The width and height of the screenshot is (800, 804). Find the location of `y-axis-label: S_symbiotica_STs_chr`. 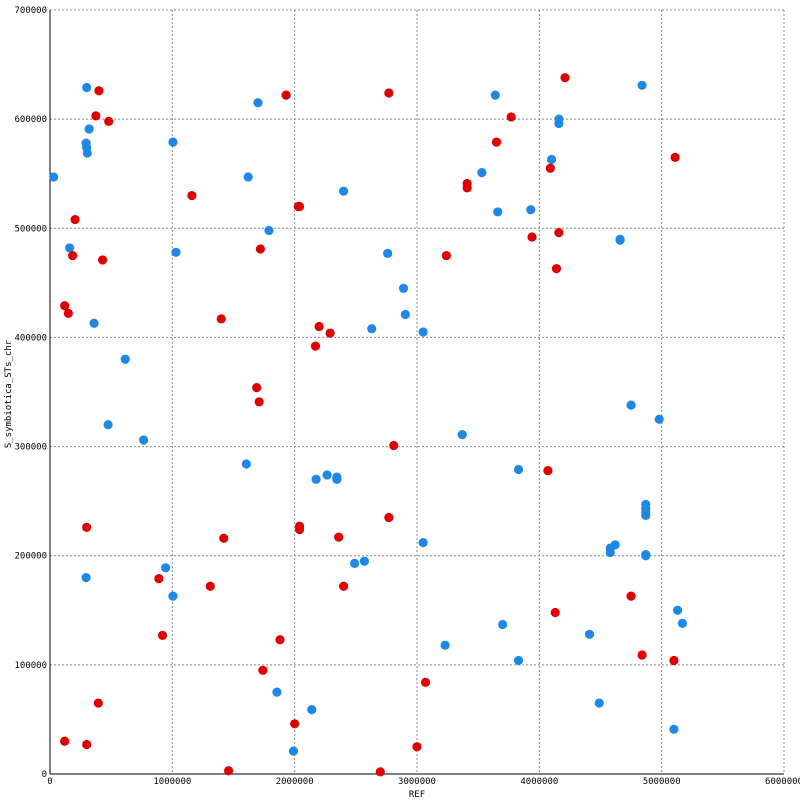

y-axis-label: S_symbiotica_STs_chr is located at coordinates (9, 393).